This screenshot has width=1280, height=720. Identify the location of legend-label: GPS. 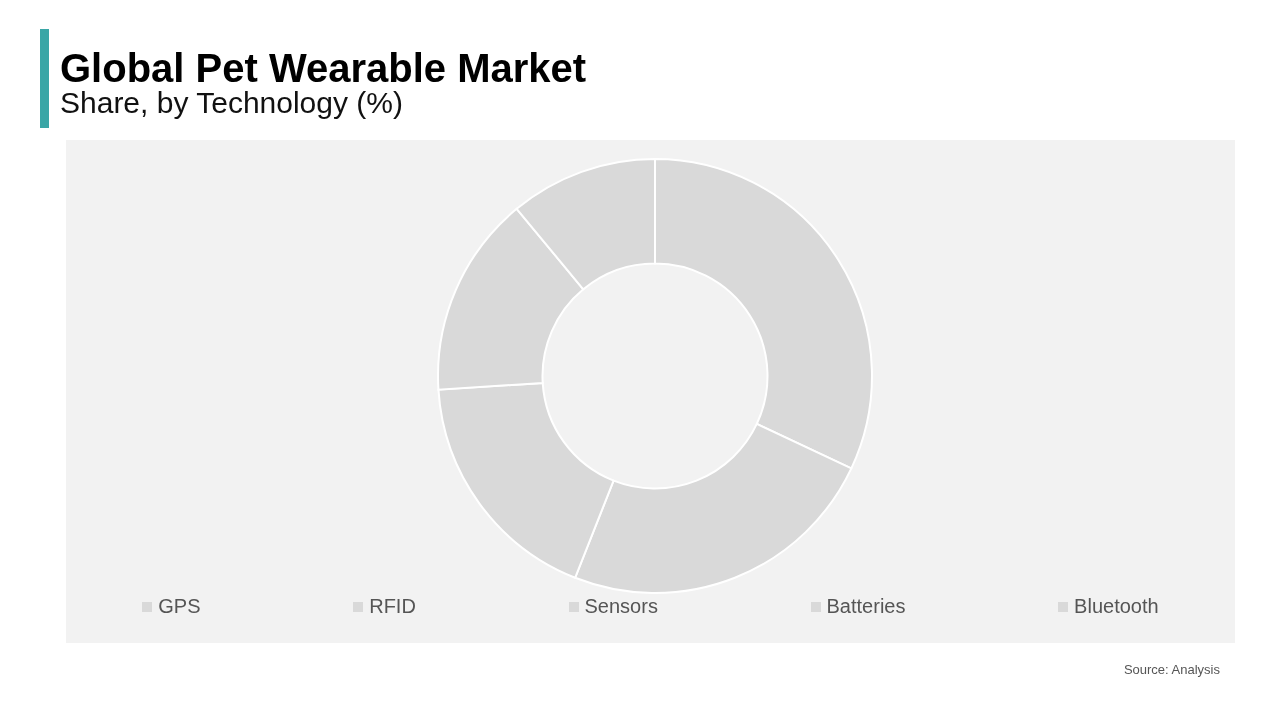
(179, 606).